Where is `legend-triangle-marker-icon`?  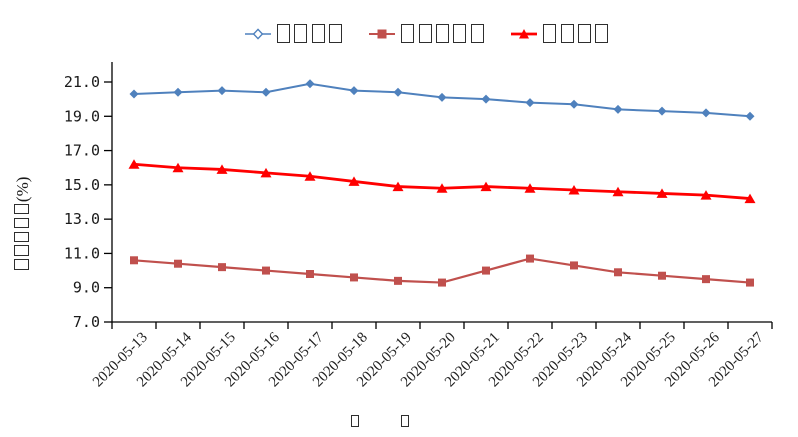 legend-triangle-marker-icon is located at coordinates (523, 34).